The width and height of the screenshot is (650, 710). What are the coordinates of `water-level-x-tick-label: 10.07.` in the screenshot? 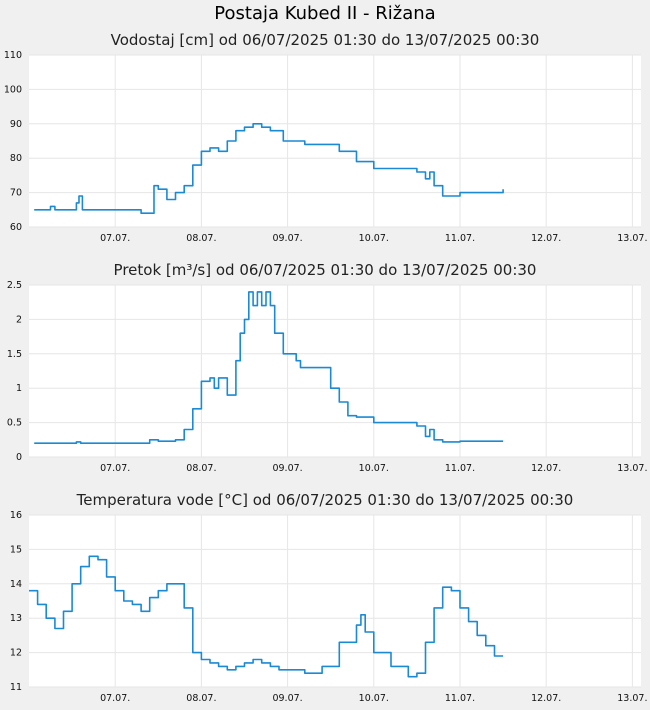 It's located at (374, 238).